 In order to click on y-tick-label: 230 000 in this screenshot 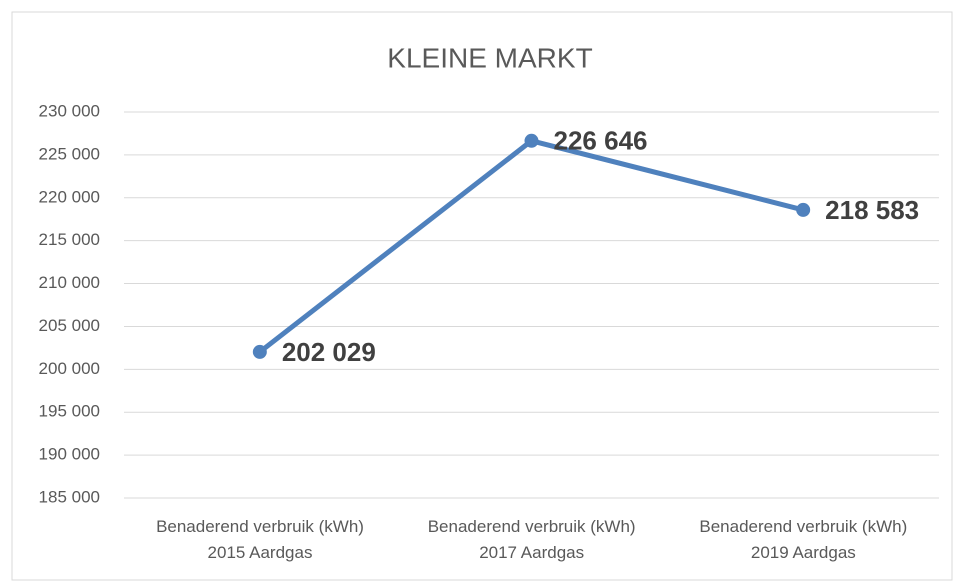, I will do `click(69, 110)`.